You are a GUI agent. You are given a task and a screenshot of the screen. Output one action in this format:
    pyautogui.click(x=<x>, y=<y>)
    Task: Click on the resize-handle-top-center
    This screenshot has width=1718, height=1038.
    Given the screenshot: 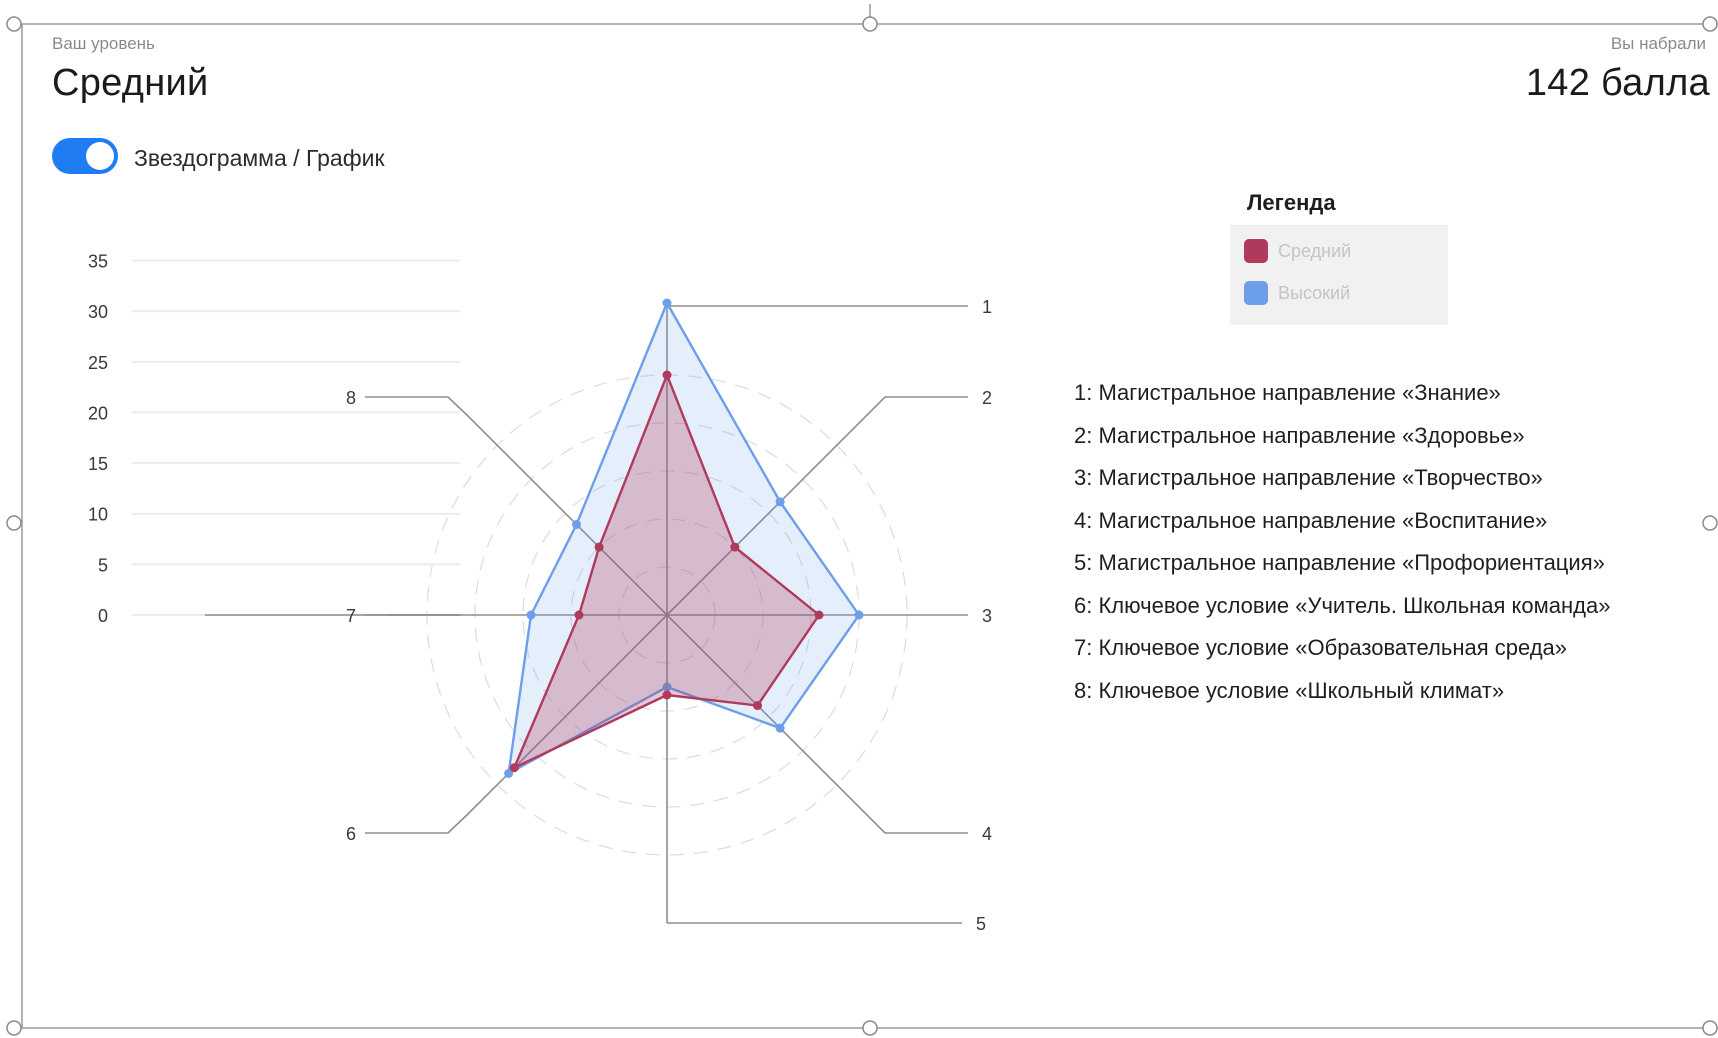 What is the action you would take?
    pyautogui.click(x=870, y=24)
    